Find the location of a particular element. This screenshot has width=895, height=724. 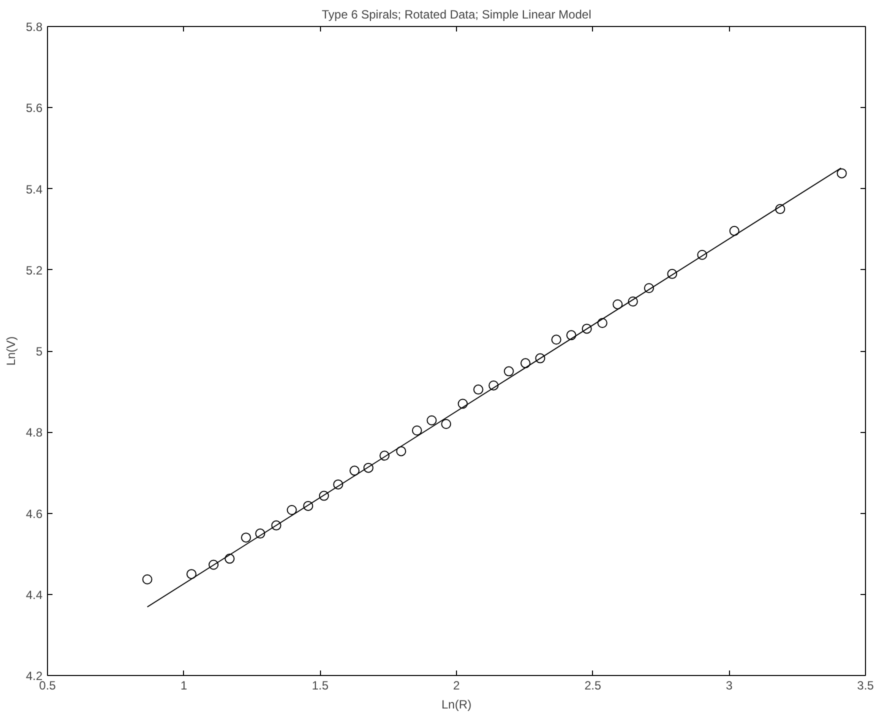

x-tick-label: 3.5 is located at coordinates (865, 685).